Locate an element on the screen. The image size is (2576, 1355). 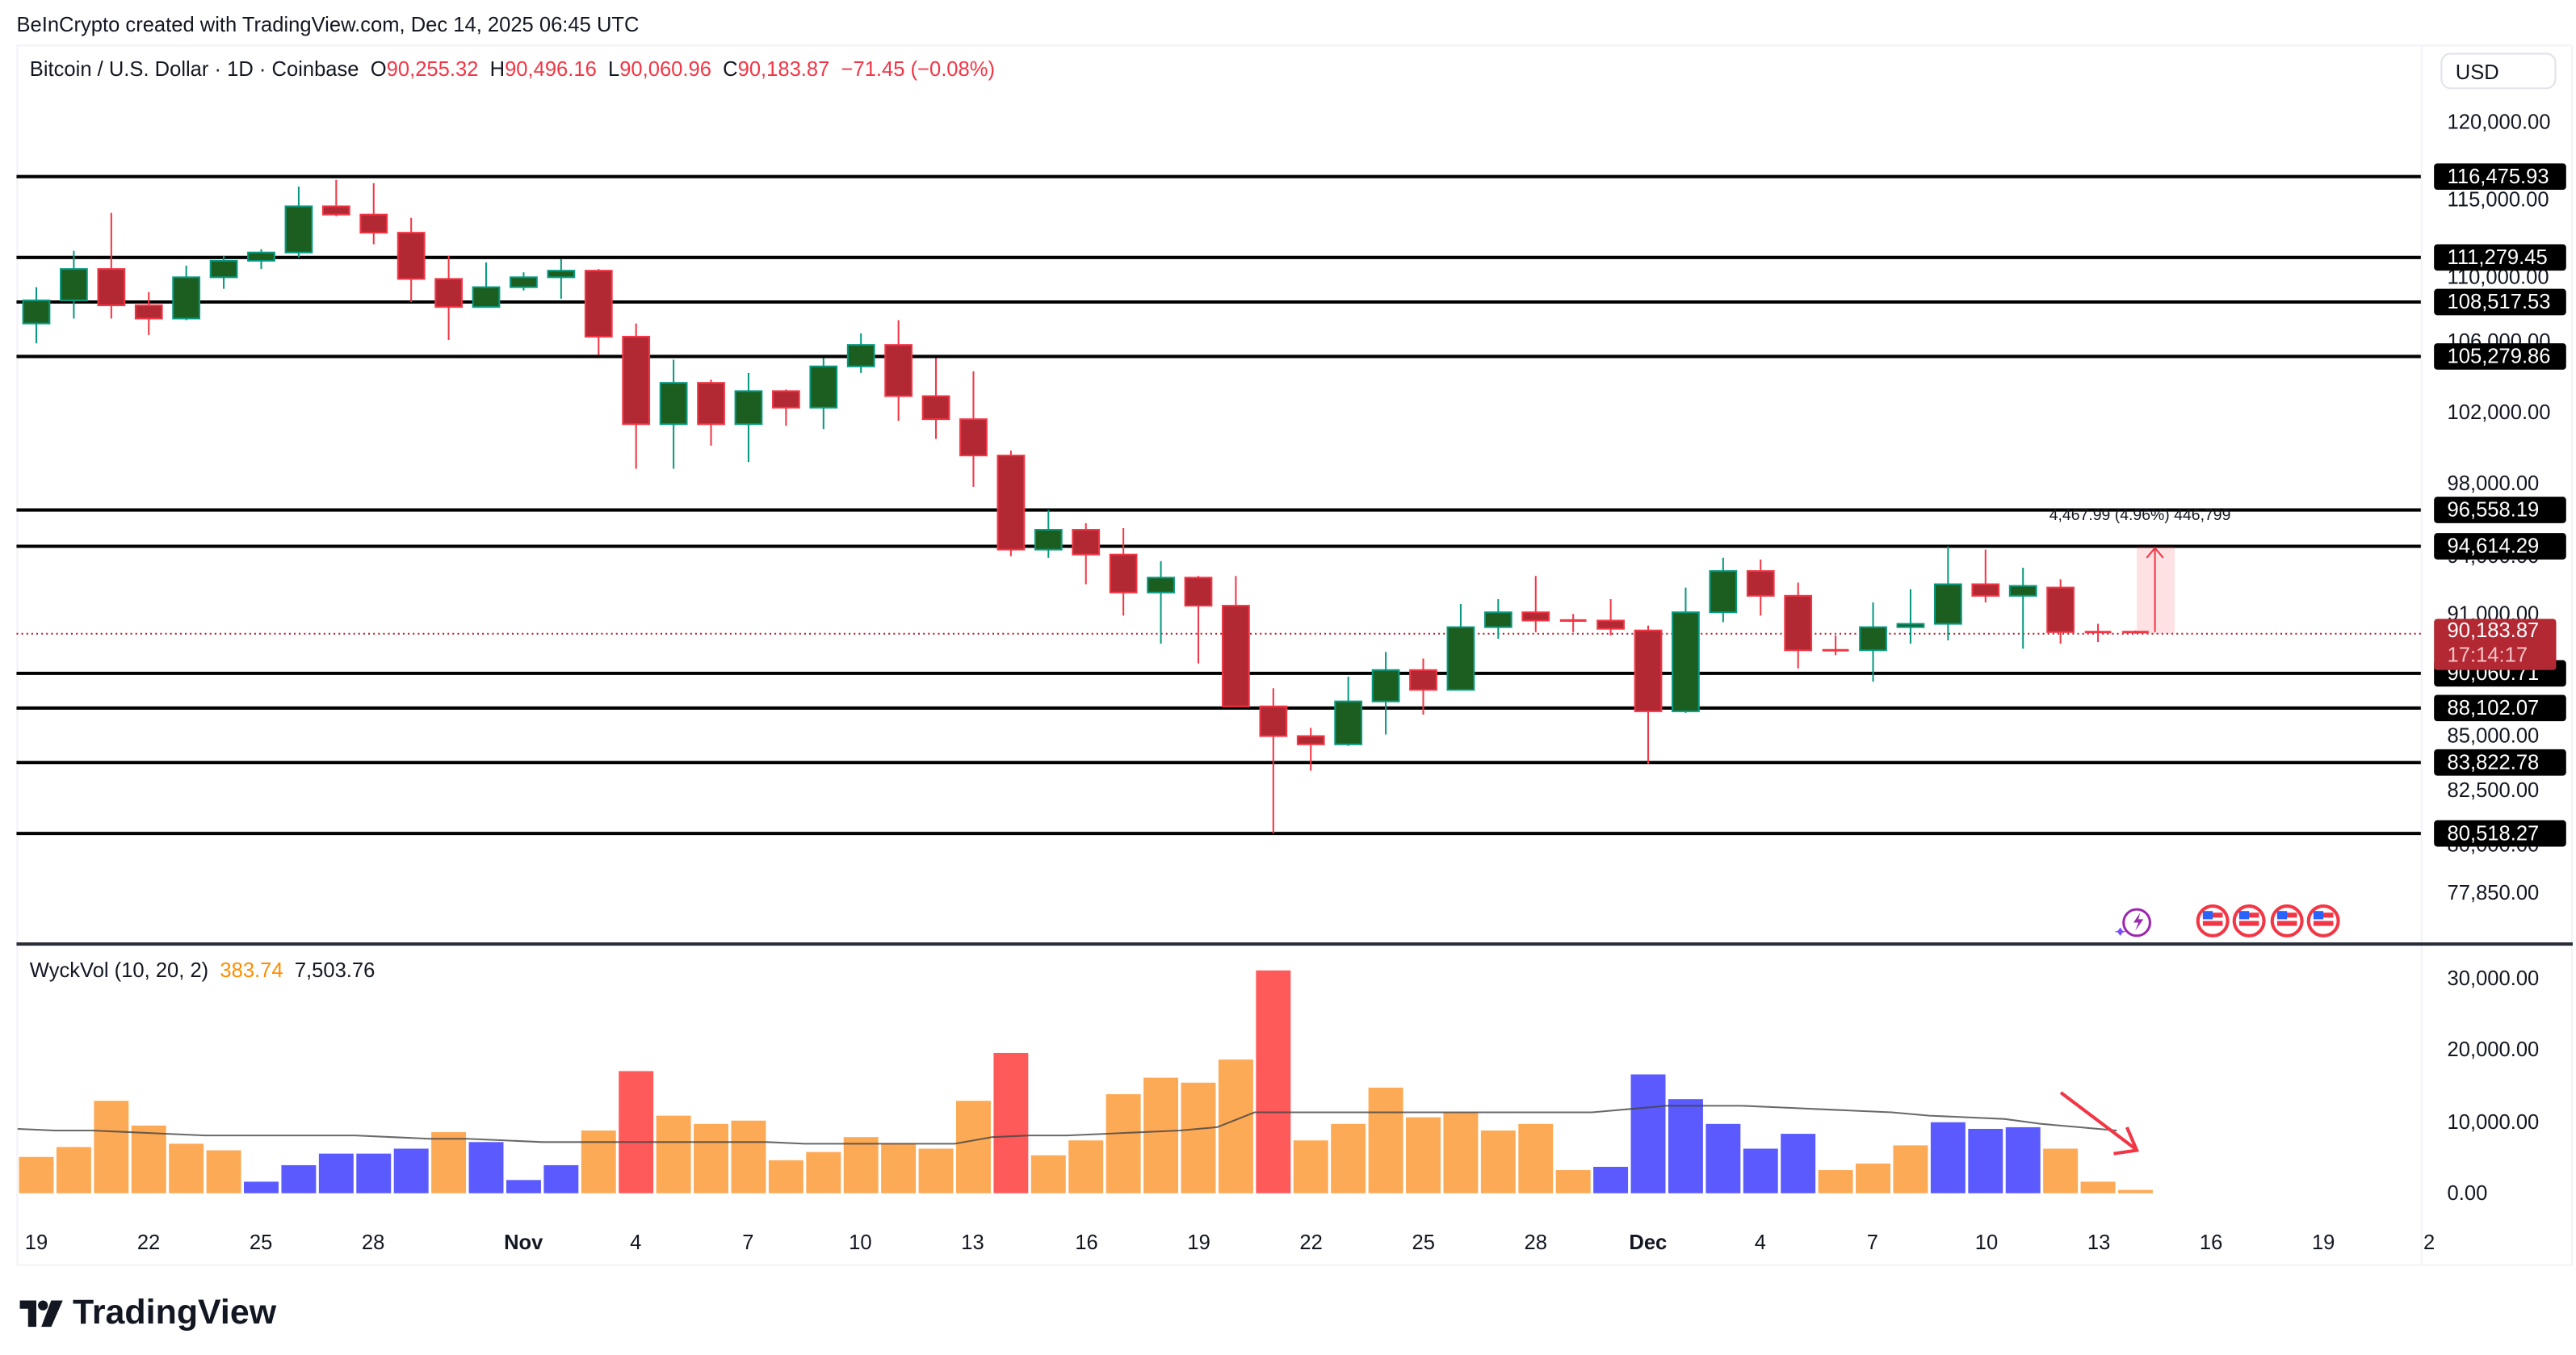
level-price-label: 105,279.86 is located at coordinates (2500, 356).